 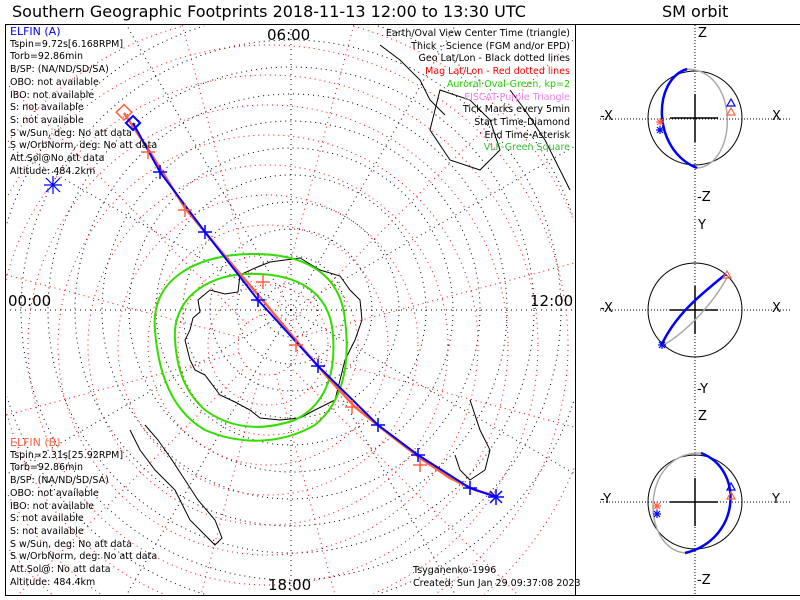 I want to click on legend-item: Auroral Oval-Green, kp=2, so click(x=508, y=84).